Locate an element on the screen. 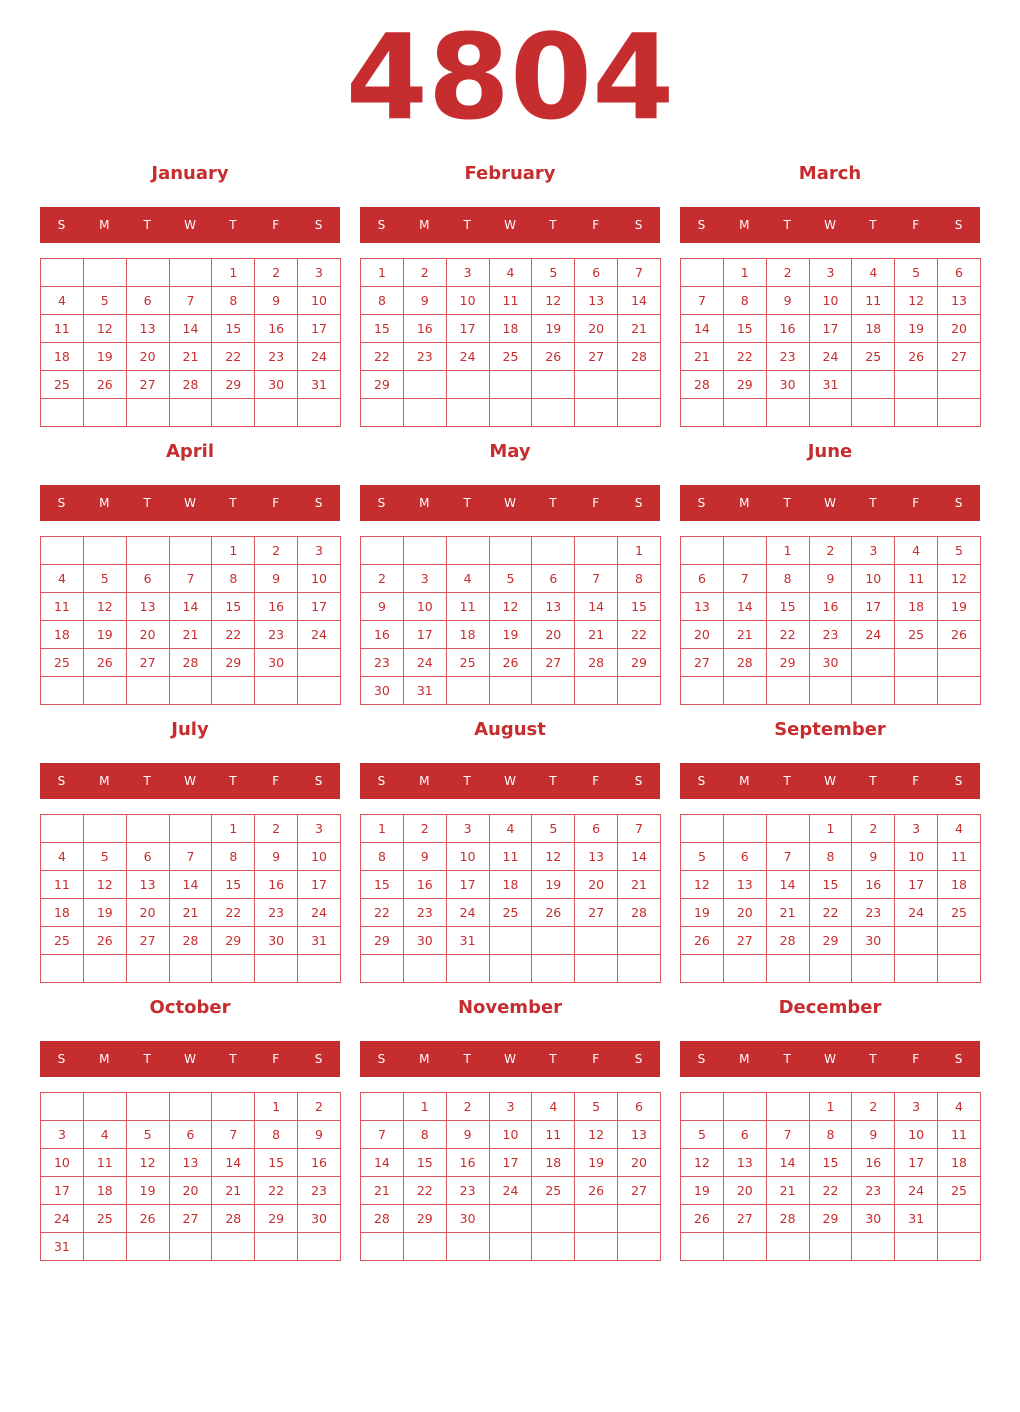 The image size is (1020, 1412). day-cell: 17 is located at coordinates (830, 328).